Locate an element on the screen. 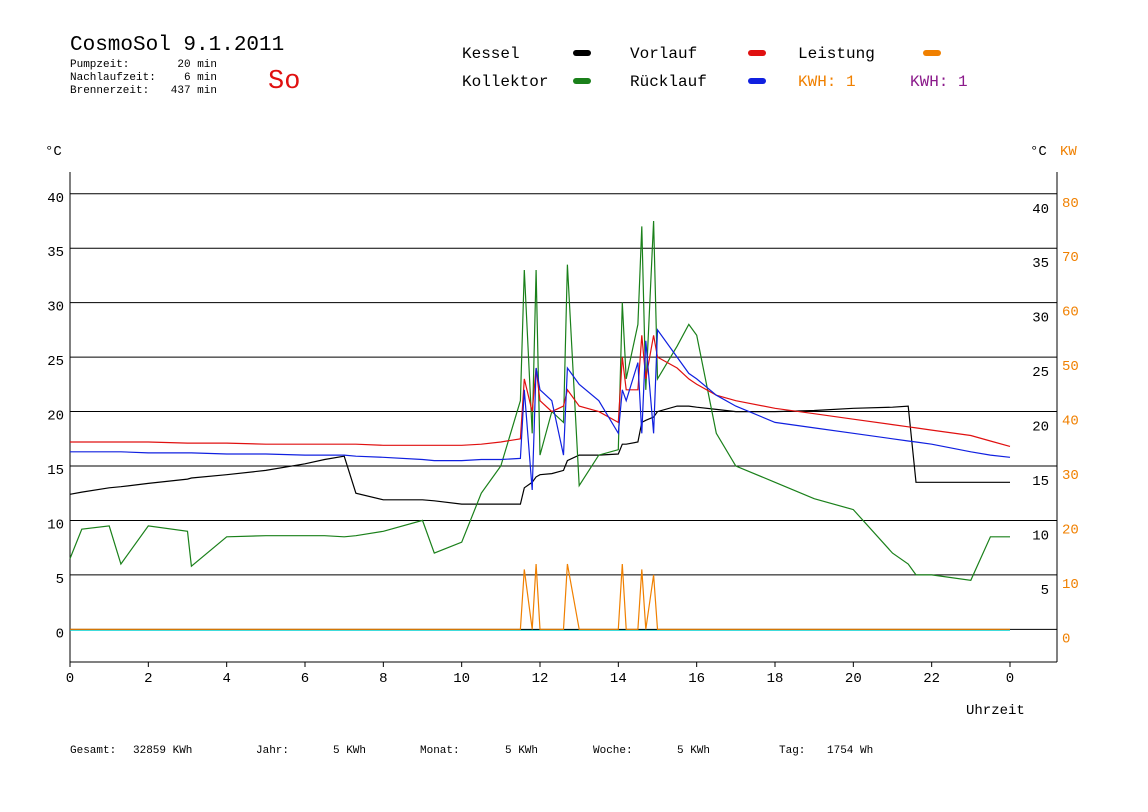 Image resolution: width=1148 pixels, height=812 pixels. stat-label: Nachlaufzeit: is located at coordinates (113, 78).